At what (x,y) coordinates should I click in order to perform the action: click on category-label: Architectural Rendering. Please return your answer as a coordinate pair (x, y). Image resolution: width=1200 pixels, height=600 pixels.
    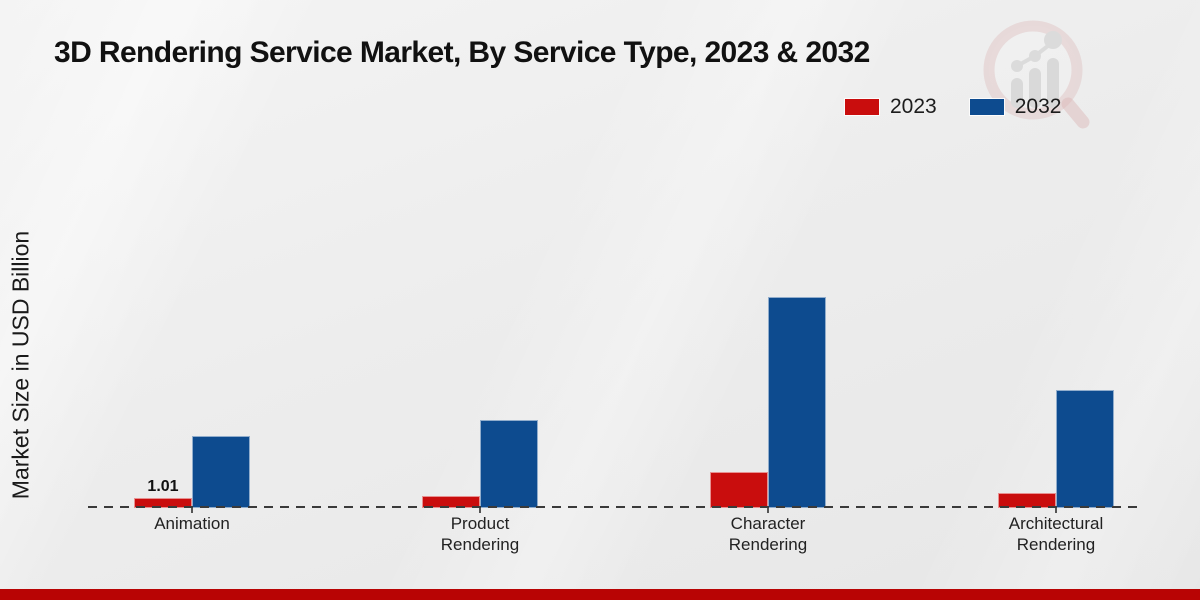
    Looking at the image, I should click on (1056, 534).